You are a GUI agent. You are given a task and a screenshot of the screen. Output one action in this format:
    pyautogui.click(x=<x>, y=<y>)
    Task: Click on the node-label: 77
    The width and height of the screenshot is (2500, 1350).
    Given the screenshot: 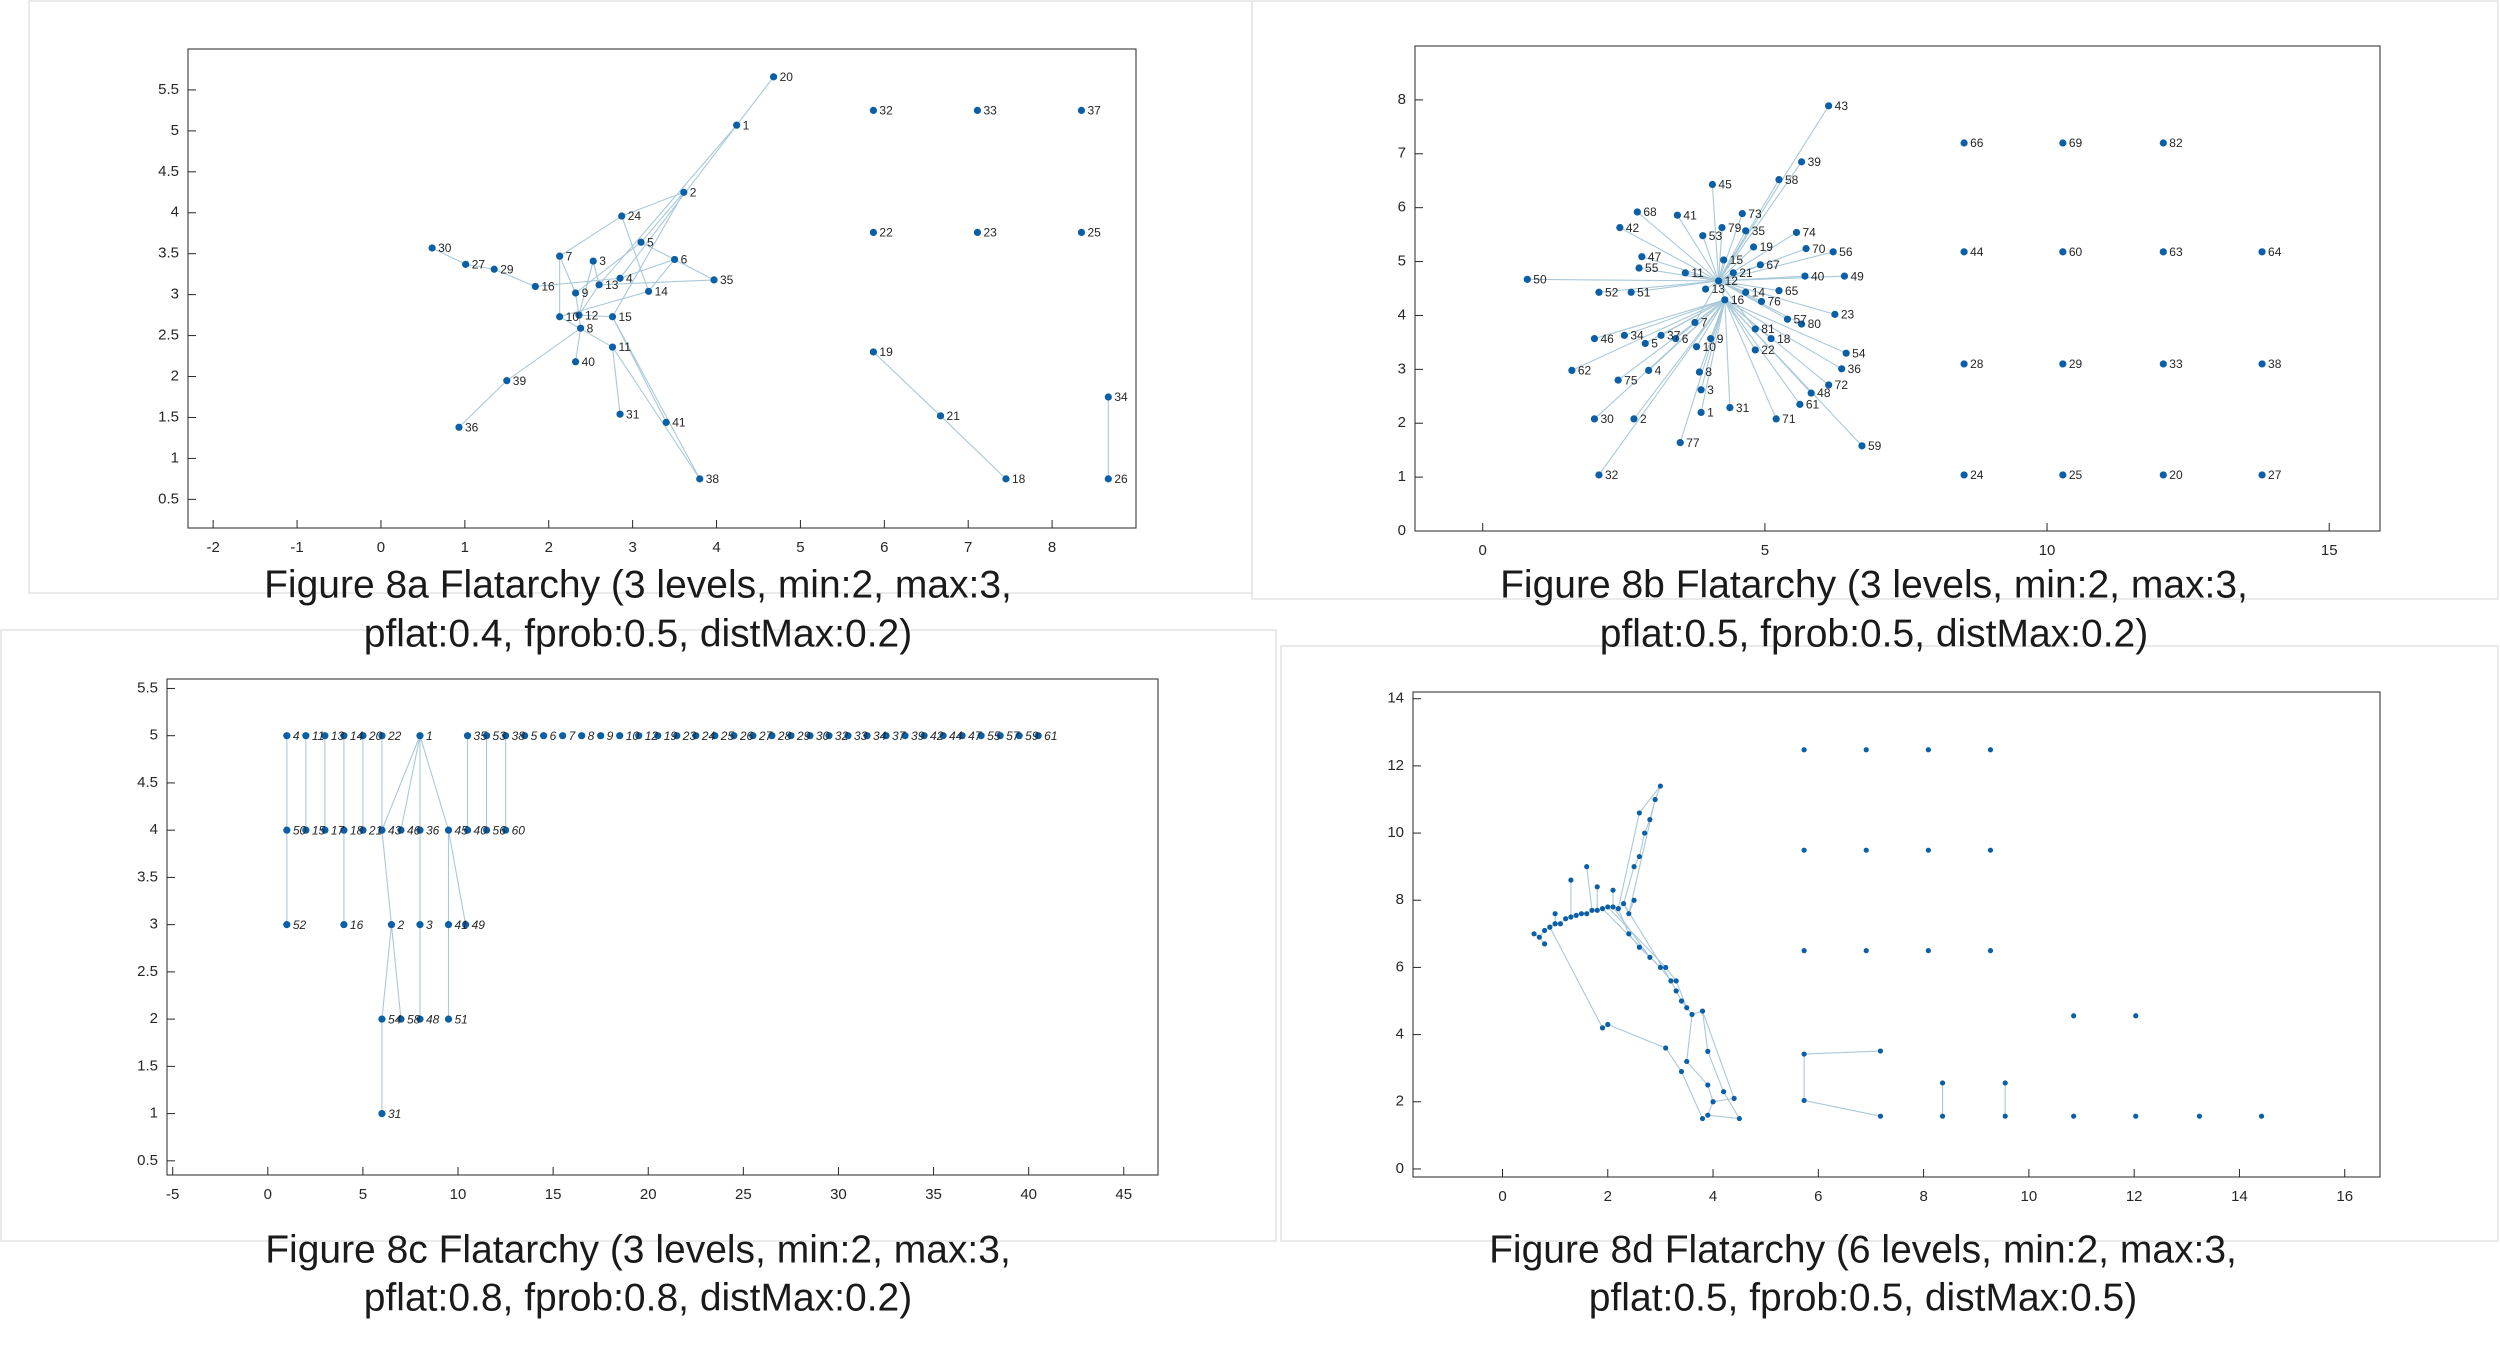 What is the action you would take?
    pyautogui.click(x=1693, y=443)
    